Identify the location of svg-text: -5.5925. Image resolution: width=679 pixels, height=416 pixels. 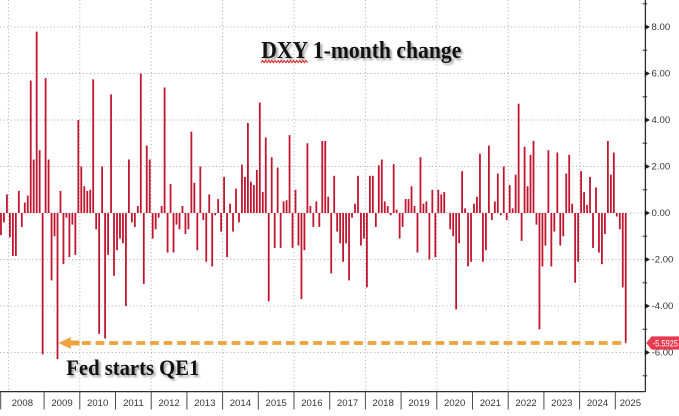
(665, 344).